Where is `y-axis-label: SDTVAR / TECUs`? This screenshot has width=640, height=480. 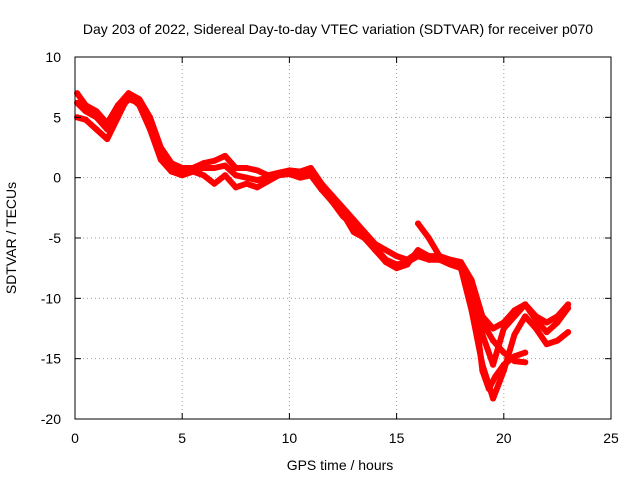
y-axis-label: SDTVAR / TECUs is located at coordinates (11, 238).